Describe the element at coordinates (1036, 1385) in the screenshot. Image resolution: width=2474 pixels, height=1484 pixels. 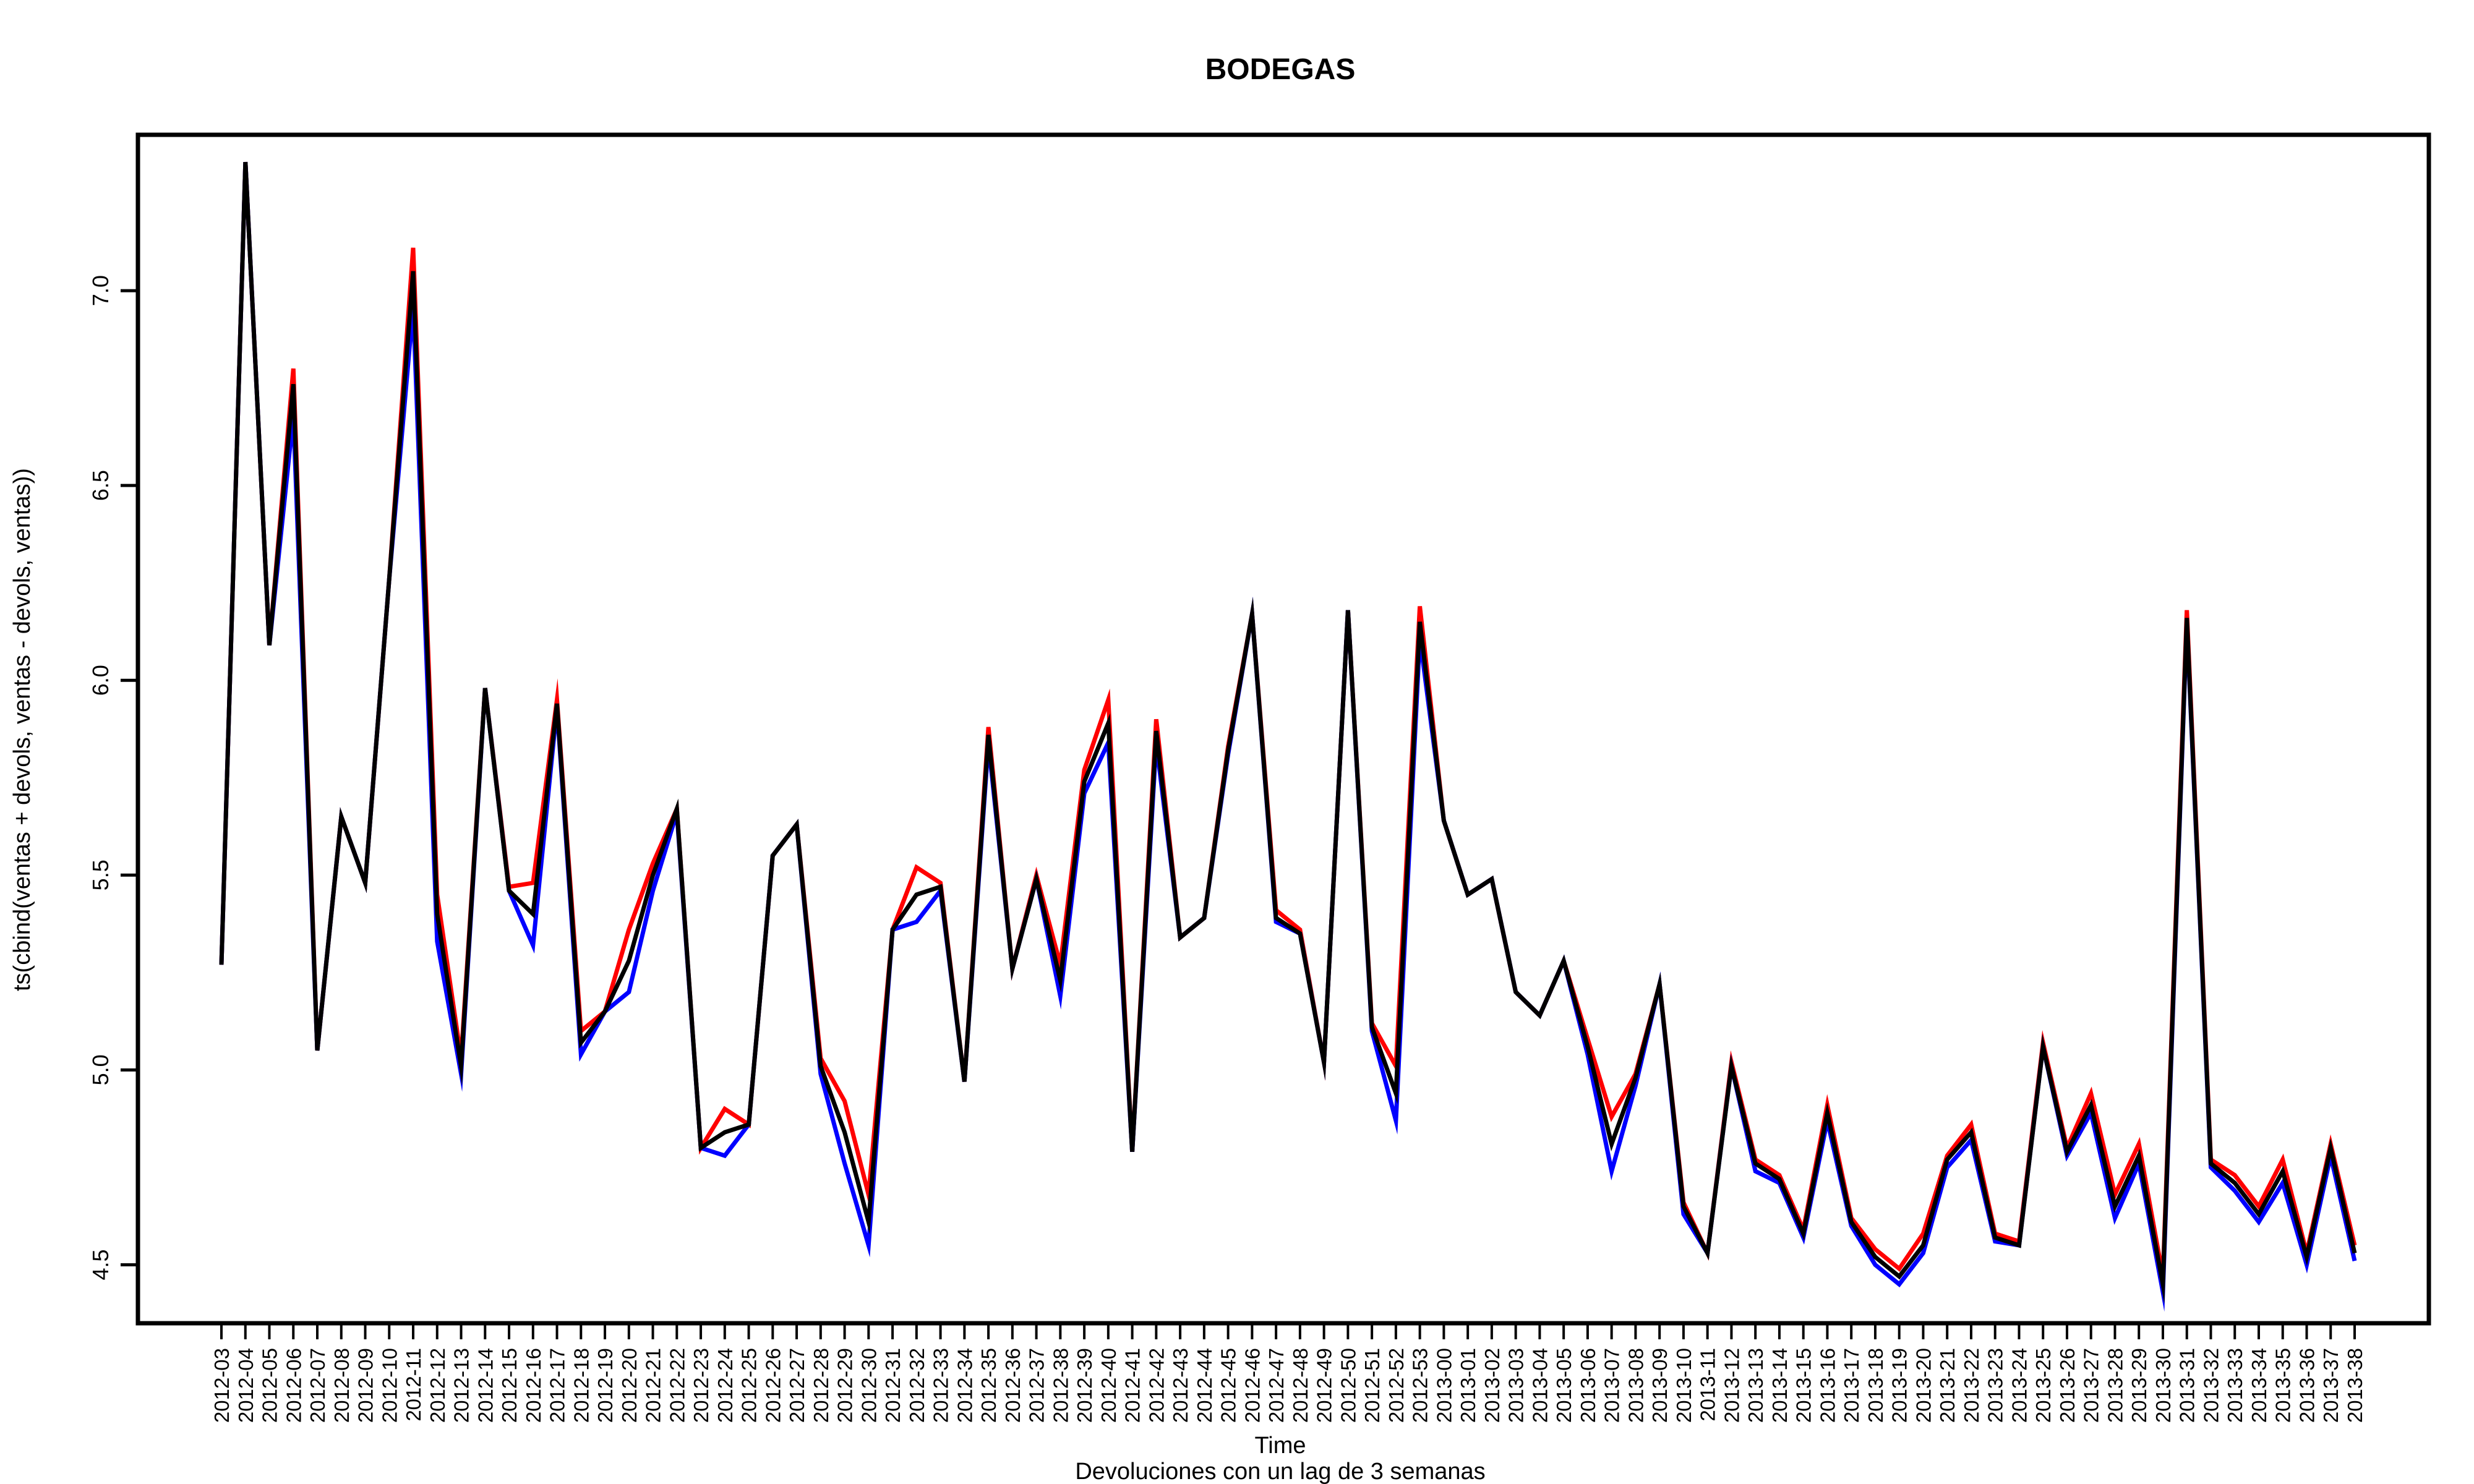
I see `x-tick-label: 2012-37` at that location.